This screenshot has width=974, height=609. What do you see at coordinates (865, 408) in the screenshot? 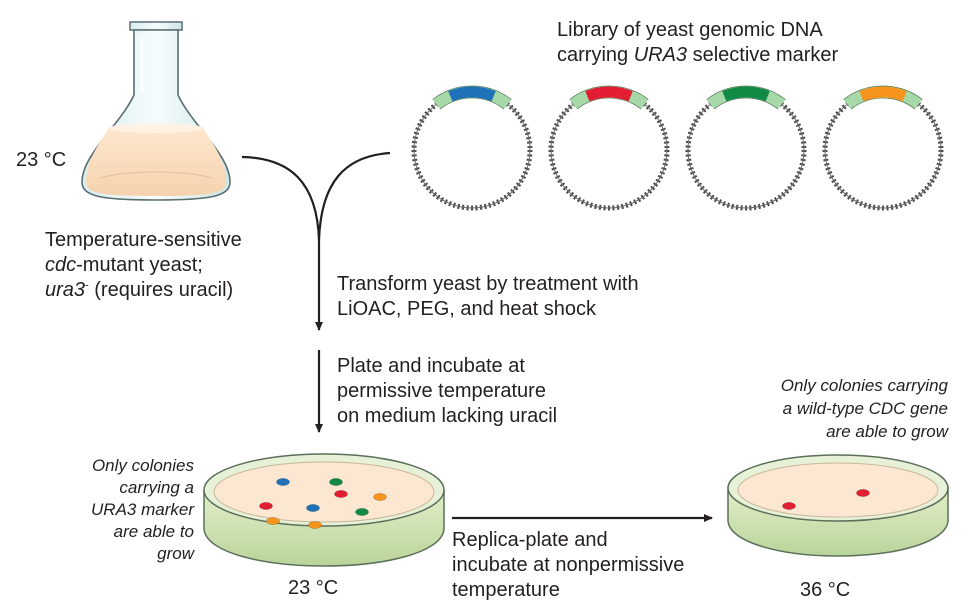
I see `right-note-line2: a wild-type CDC gene` at bounding box center [865, 408].